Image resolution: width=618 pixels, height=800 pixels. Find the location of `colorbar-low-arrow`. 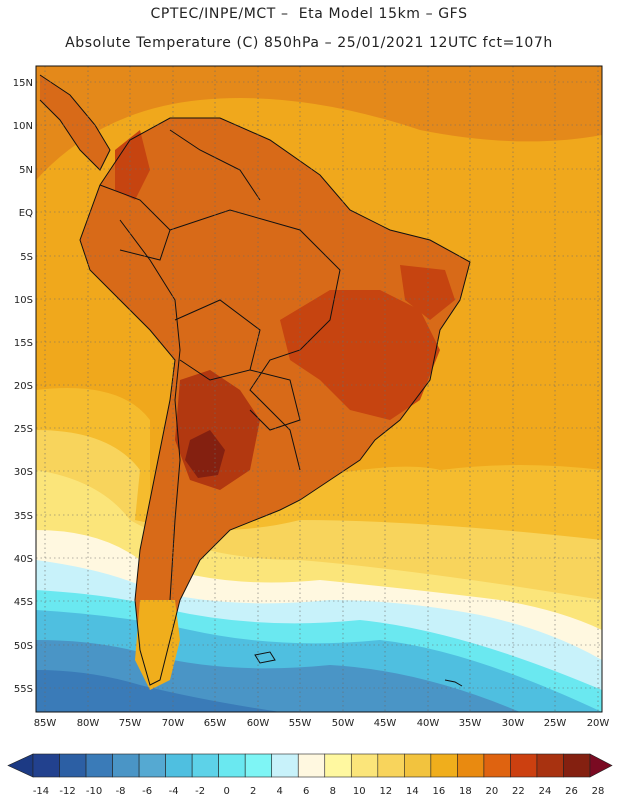

colorbar-low-arrow is located at coordinates (20, 765).